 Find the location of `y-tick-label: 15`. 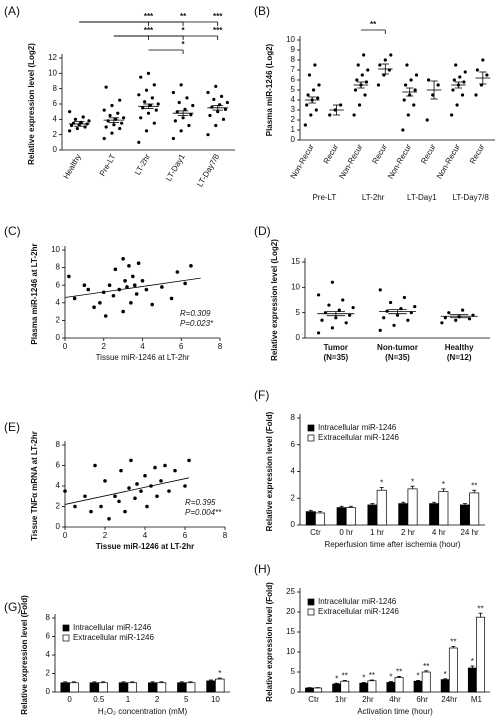

y-tick-label: 15 is located at coordinates (295, 261).